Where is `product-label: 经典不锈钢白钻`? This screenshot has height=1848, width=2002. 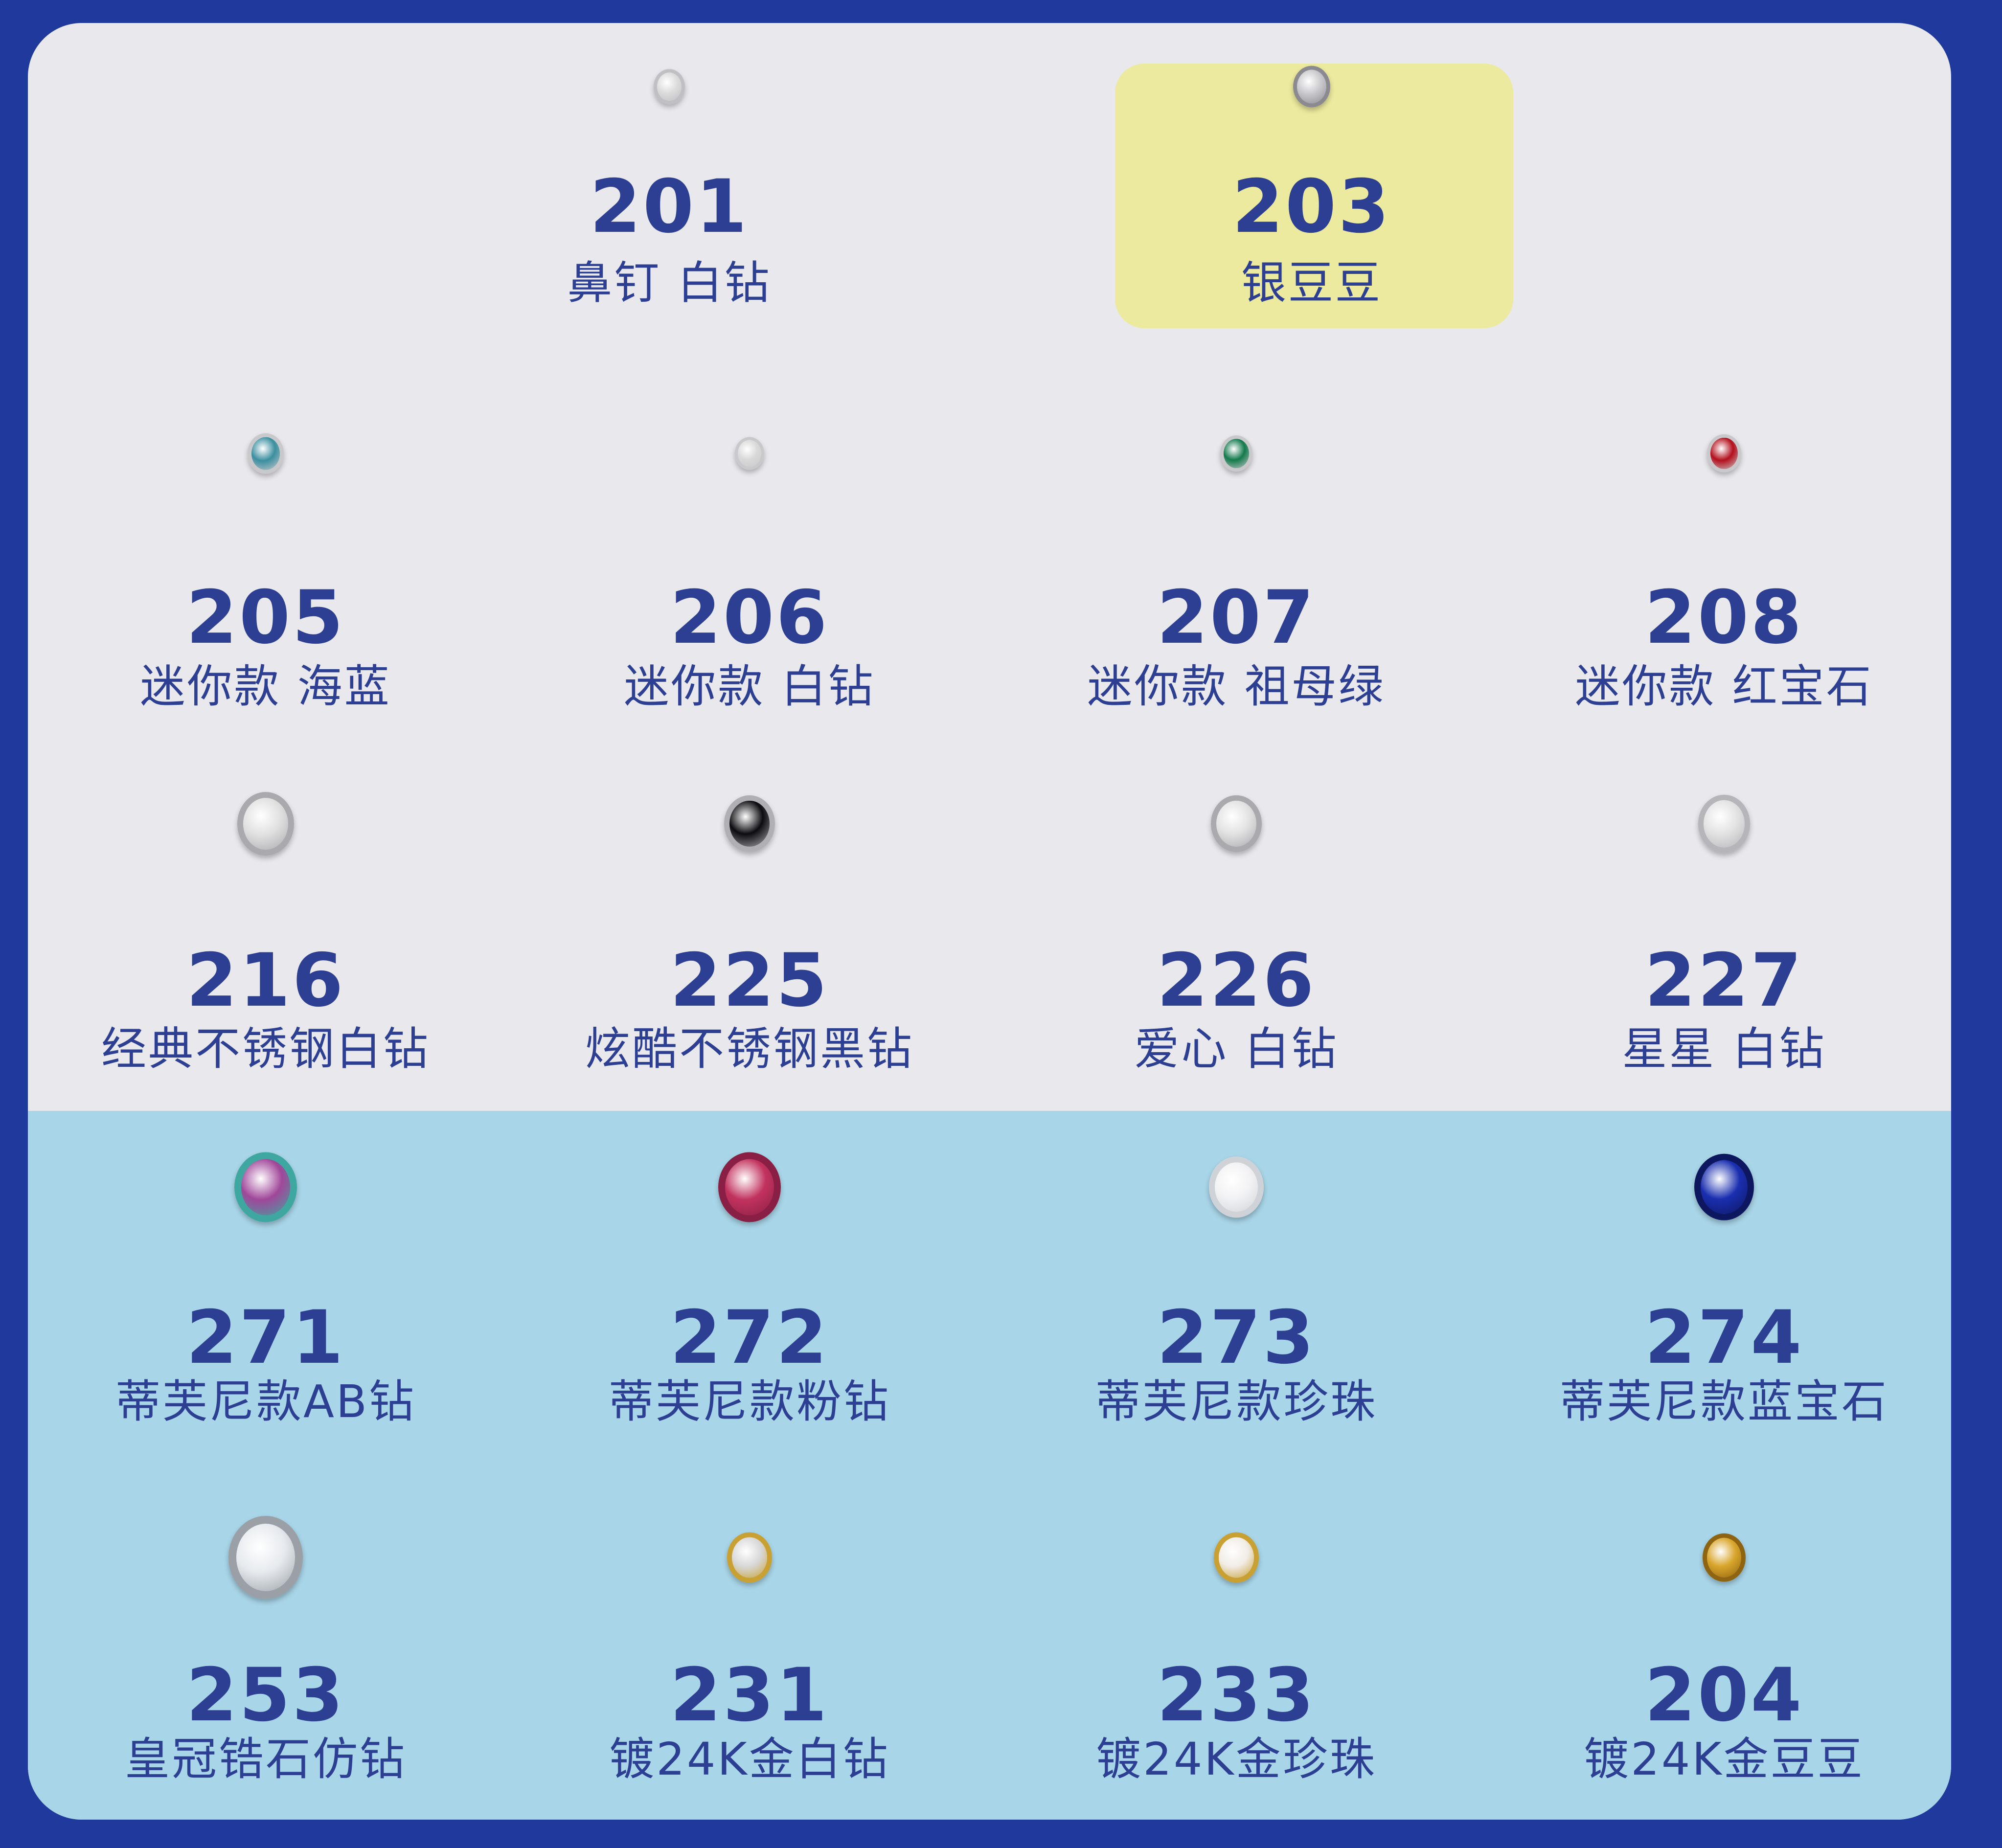 product-label: 经典不锈钢白钻 is located at coordinates (265, 1049).